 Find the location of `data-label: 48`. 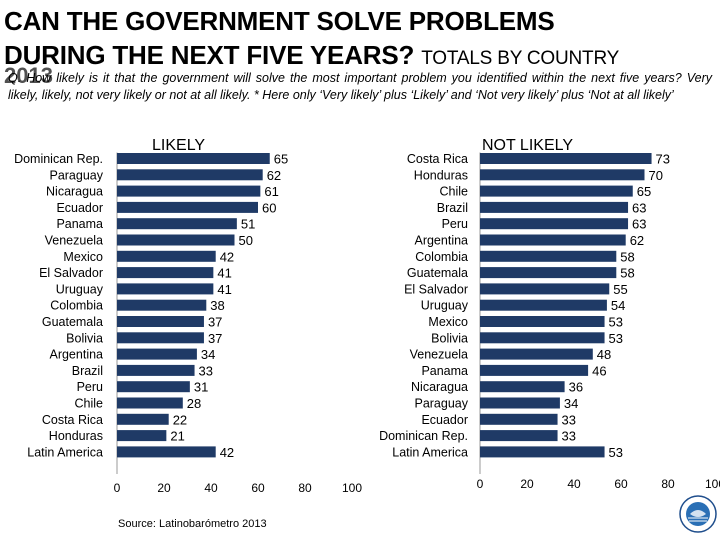

data-label: 48 is located at coordinates (604, 354).